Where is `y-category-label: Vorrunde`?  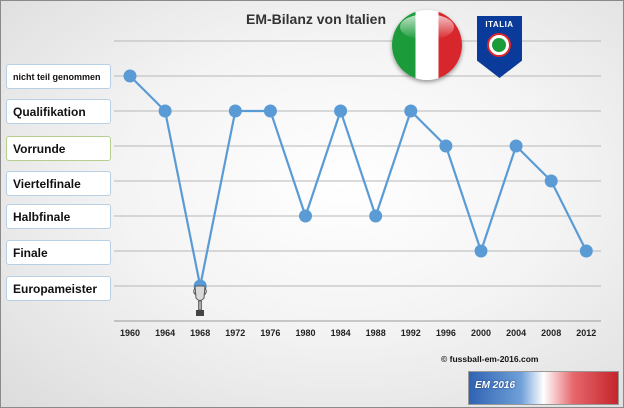 y-category-label: Vorrunde is located at coordinates (58, 148).